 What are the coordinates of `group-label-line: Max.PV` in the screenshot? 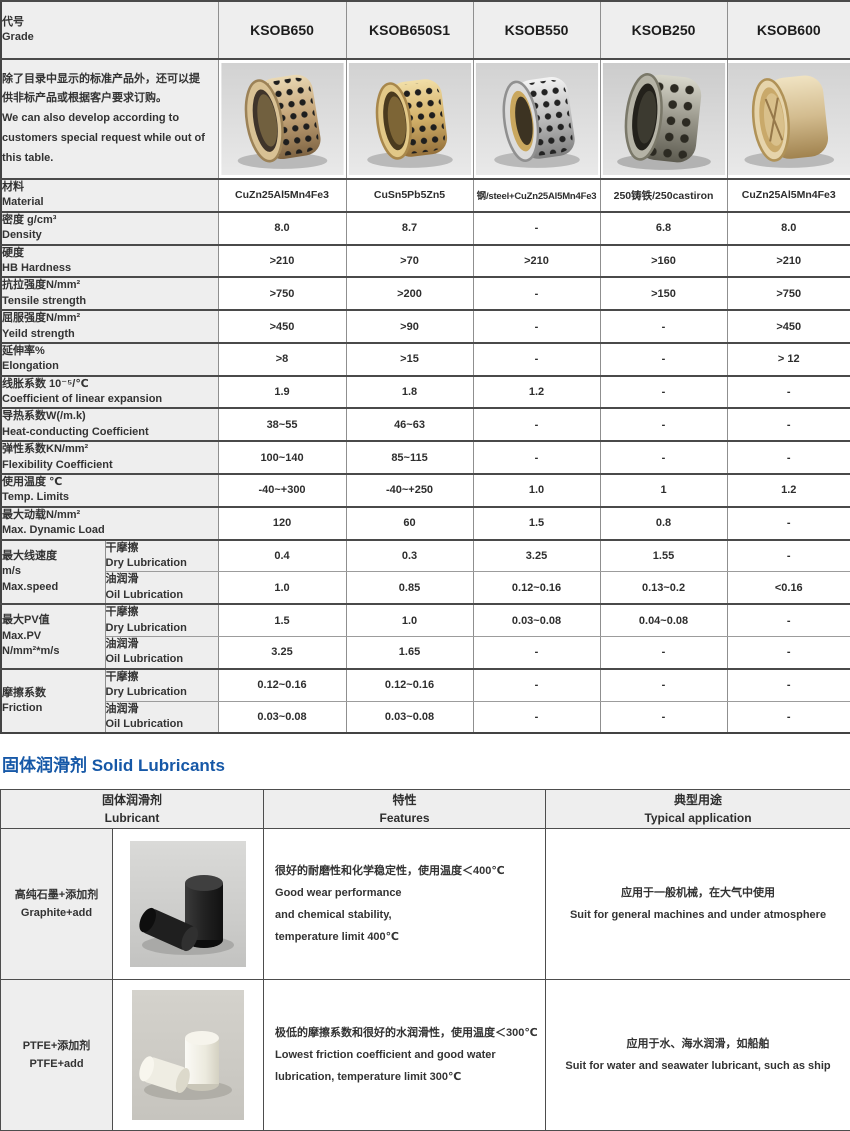 It's located at (53, 636).